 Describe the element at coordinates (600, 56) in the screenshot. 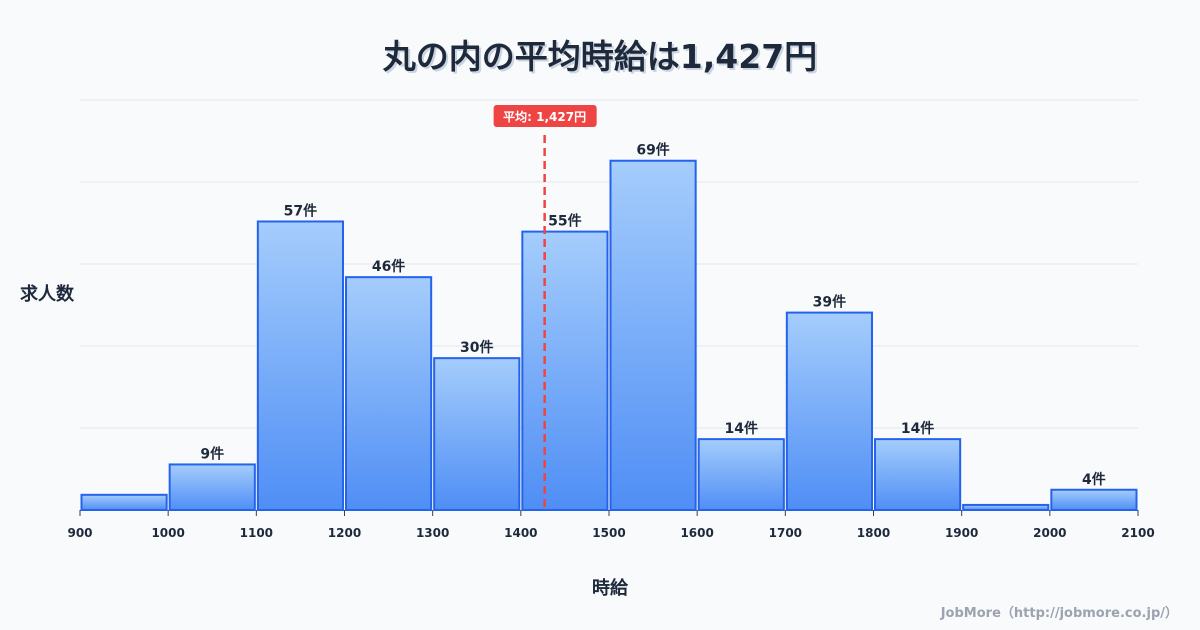

I see `chart-title: 丸の内の平均時給は1,427円` at that location.